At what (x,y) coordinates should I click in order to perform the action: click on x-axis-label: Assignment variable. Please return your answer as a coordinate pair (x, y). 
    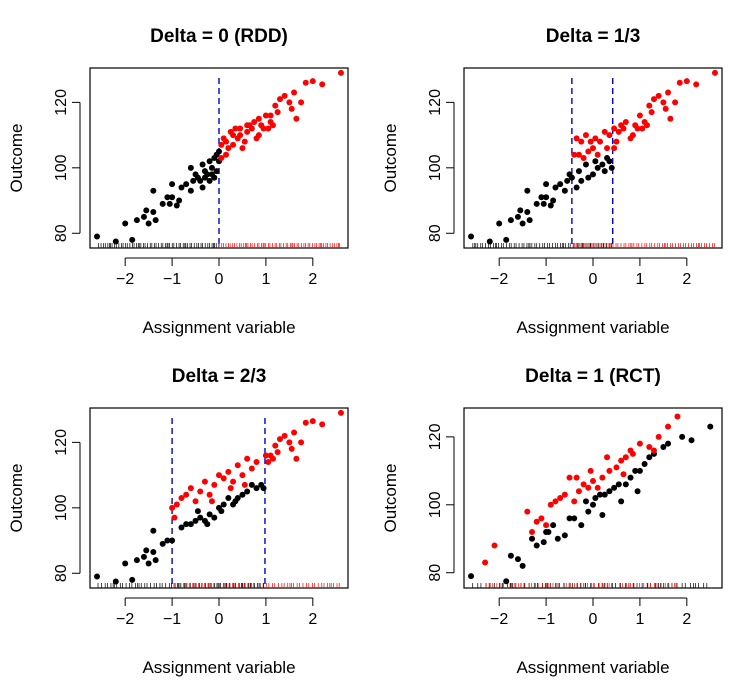
    Looking at the image, I should click on (218, 667).